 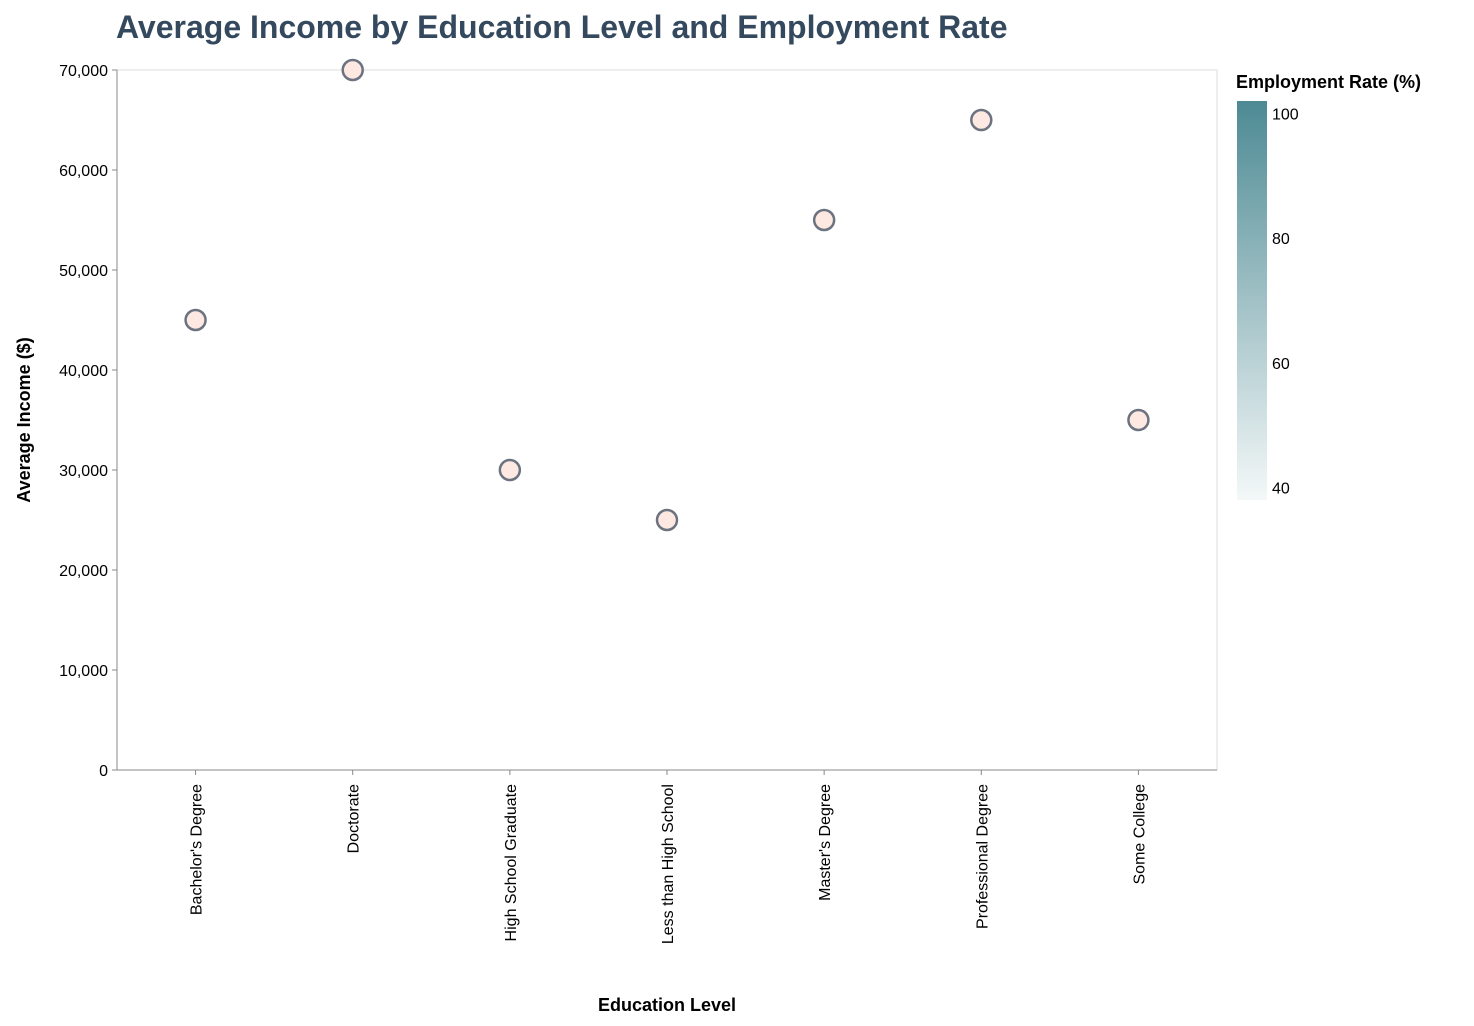 What do you see at coordinates (1281, 489) in the screenshot?
I see `legend-tick-label: 40` at bounding box center [1281, 489].